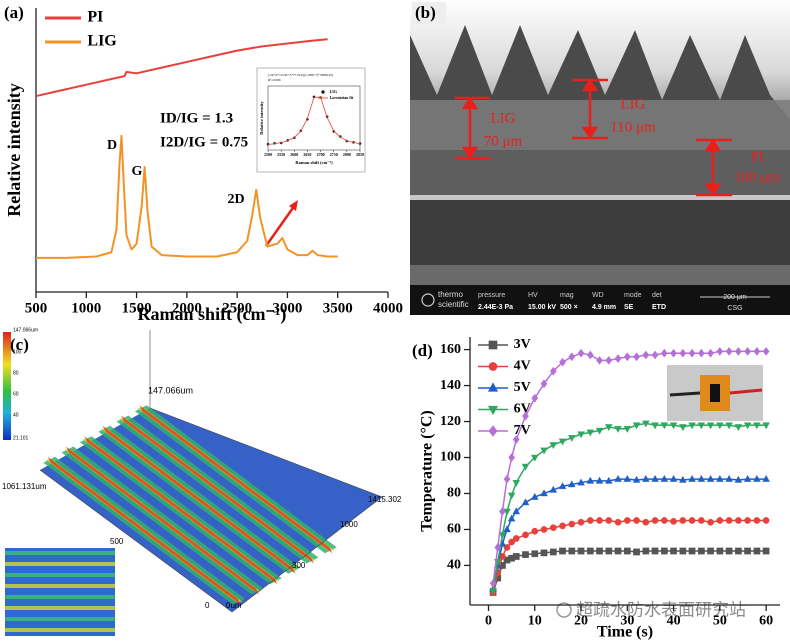  Describe the element at coordinates (347, 154) in the screenshot. I see `x-tick-label: 2800` at that location.